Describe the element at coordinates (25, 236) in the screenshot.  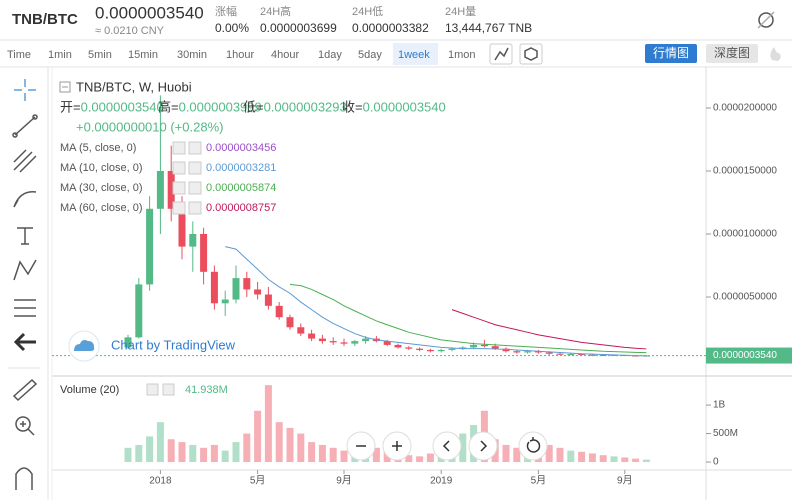
I see `text-tool` at that location.